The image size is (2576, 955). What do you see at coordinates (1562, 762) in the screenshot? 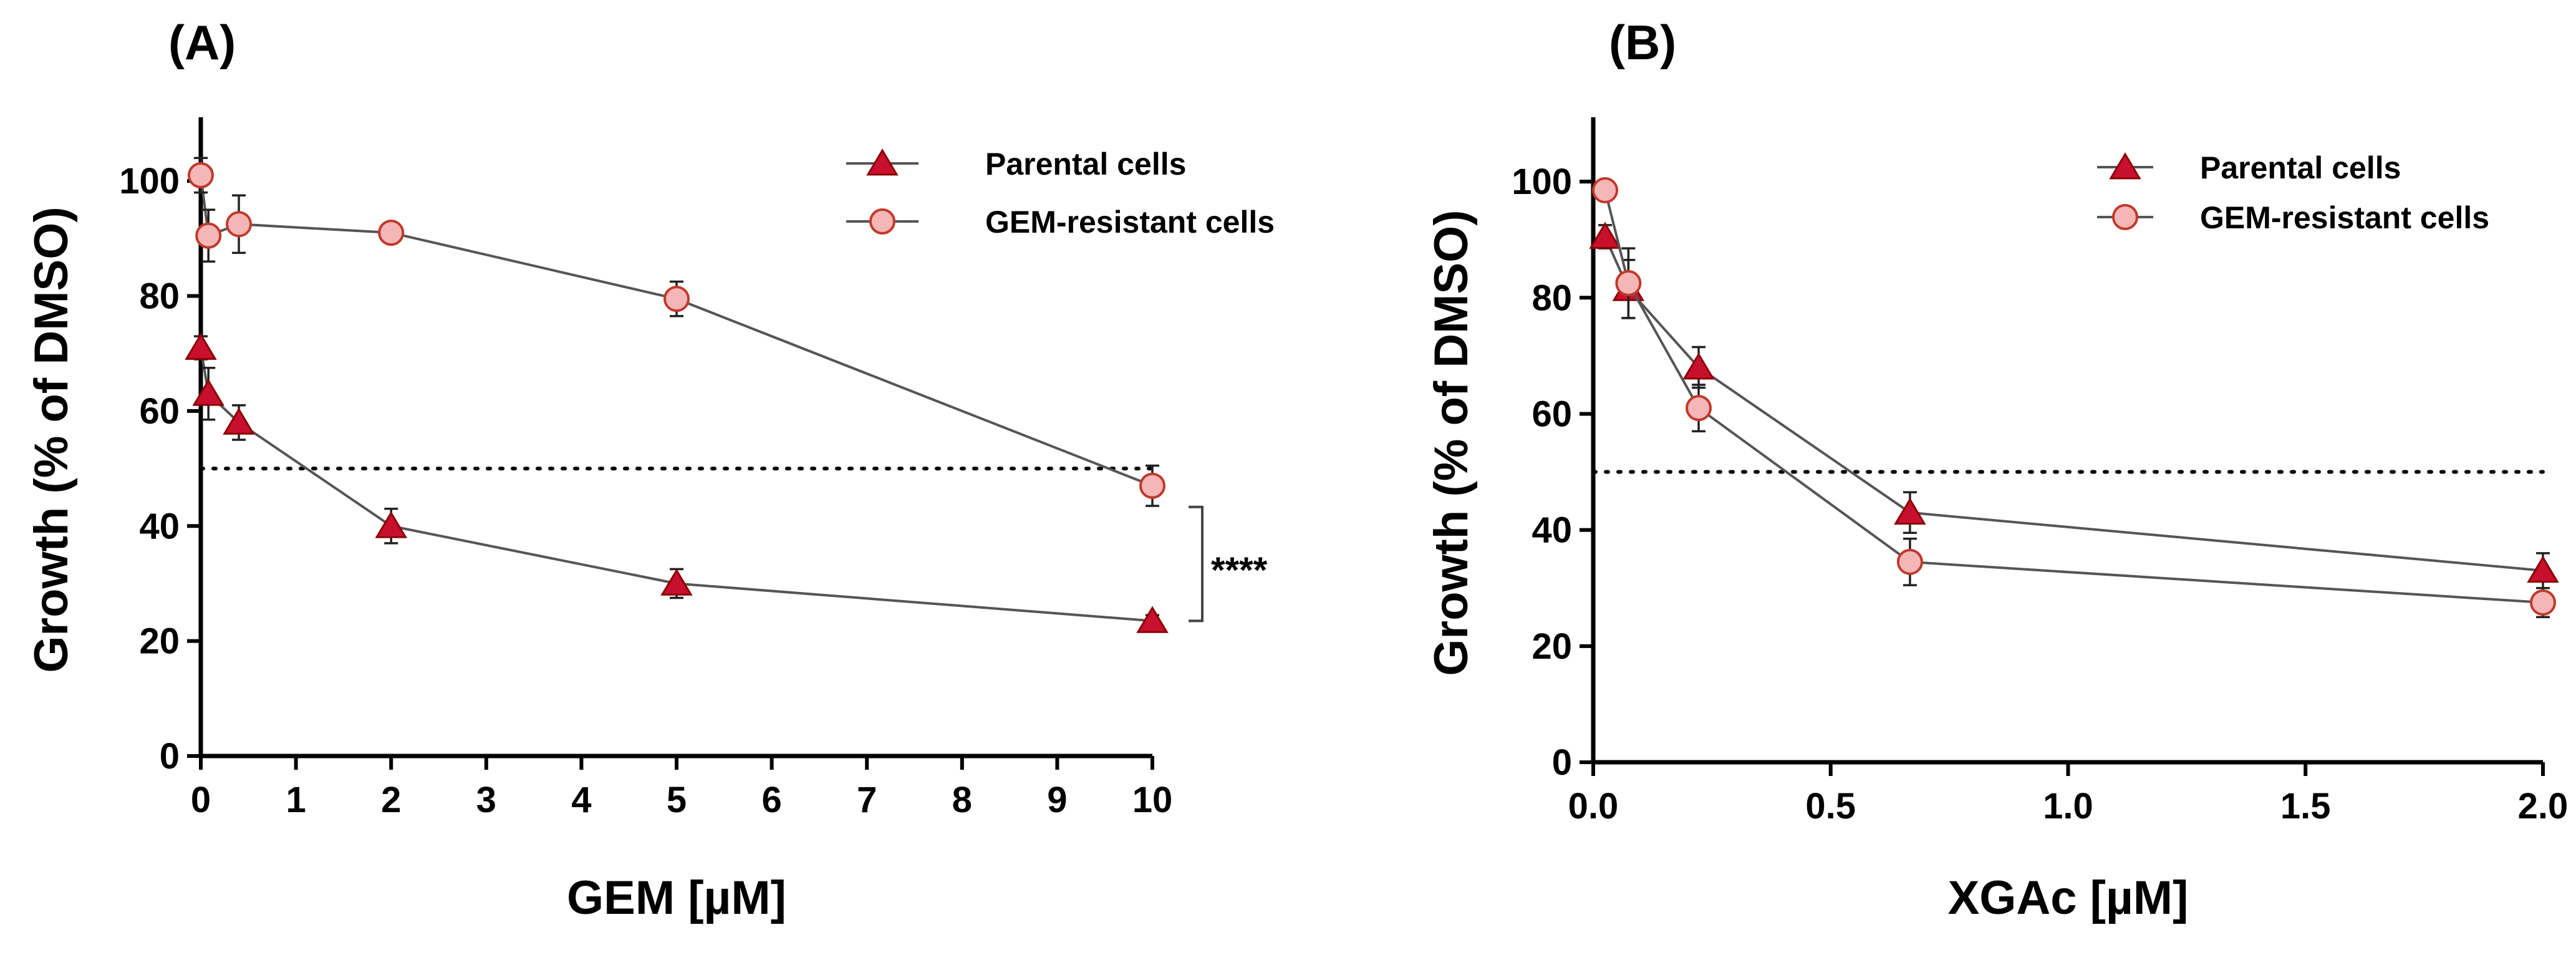
I see `chart-b-y-tick-label: 0` at bounding box center [1562, 762].